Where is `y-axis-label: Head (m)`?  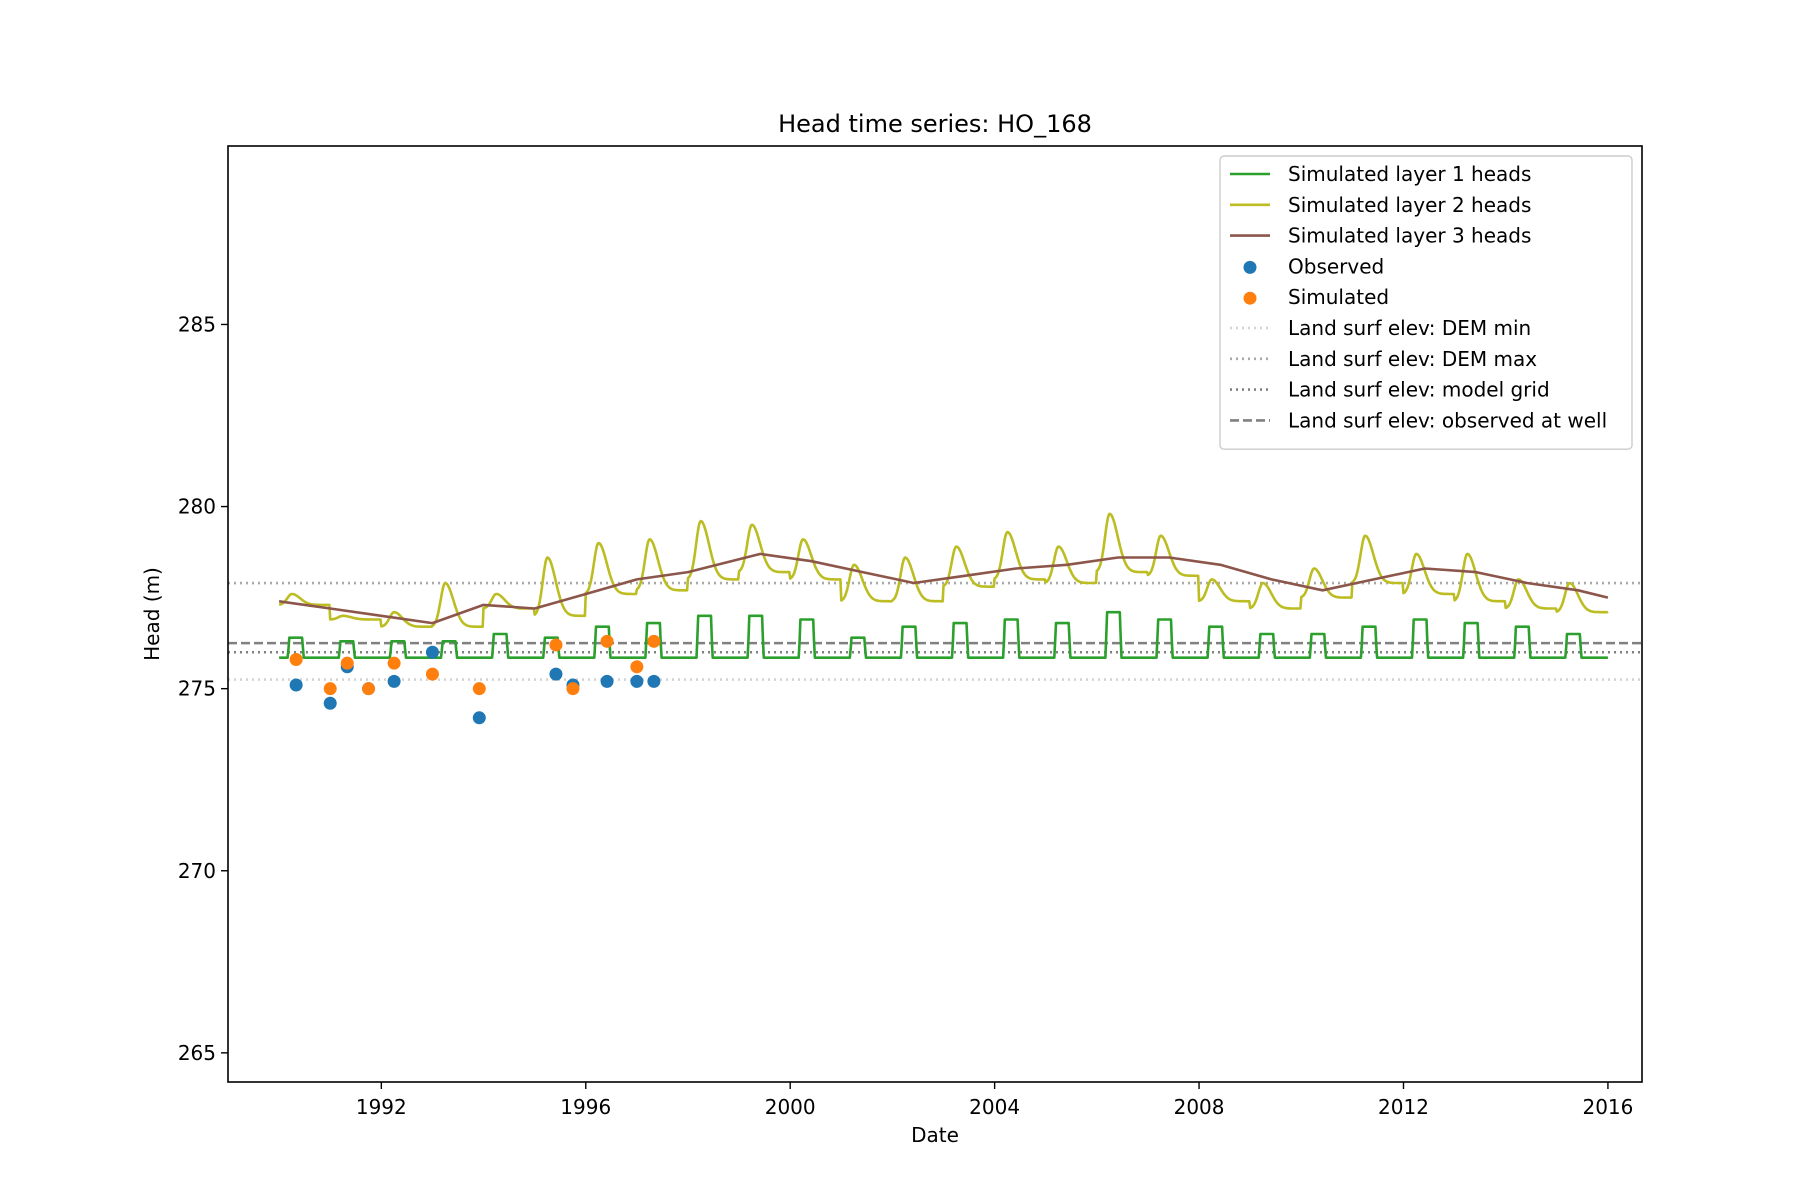
y-axis-label: Head (m) is located at coordinates (152, 614).